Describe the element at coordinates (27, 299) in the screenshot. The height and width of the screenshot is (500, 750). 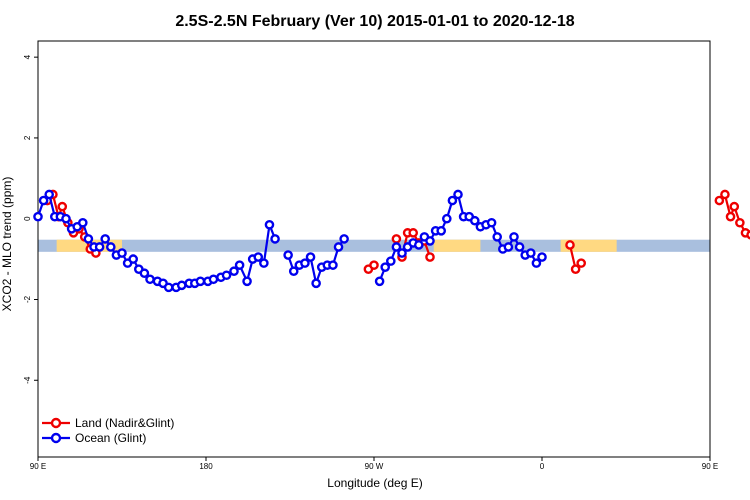
I see `y-tick-label: -2` at that location.